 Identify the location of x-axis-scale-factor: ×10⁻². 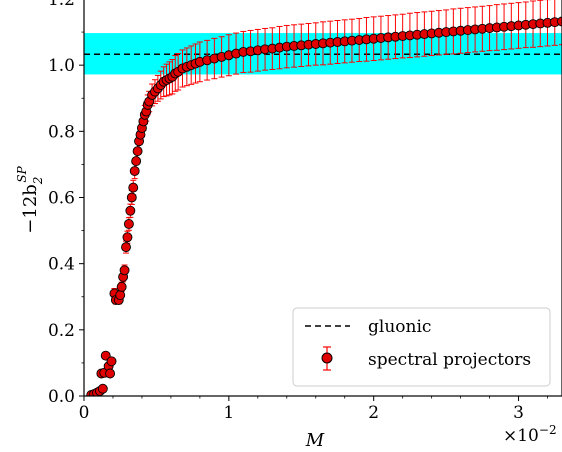
(530, 434).